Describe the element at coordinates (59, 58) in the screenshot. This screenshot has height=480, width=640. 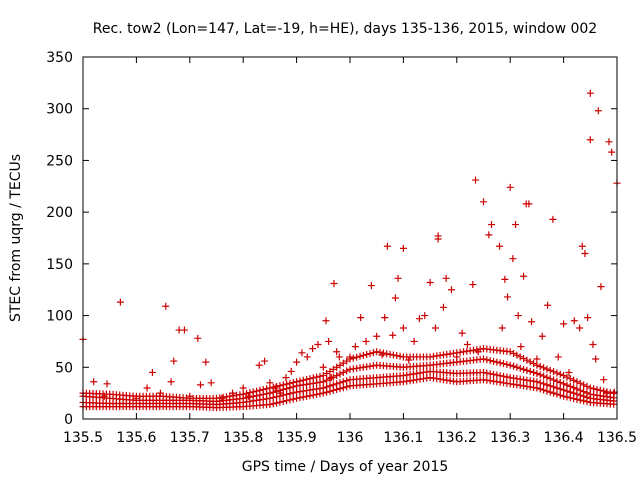
I see `y-tick-label: 350` at that location.